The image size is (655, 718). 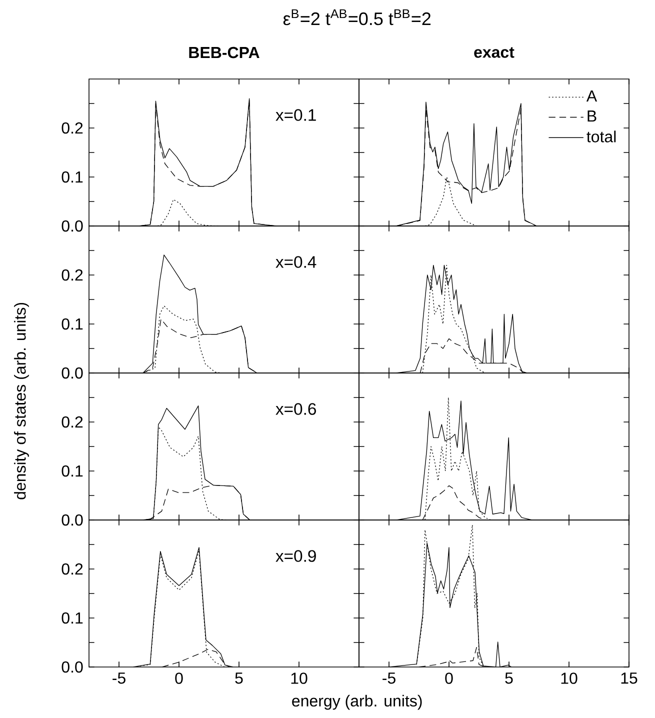 I want to click on x-tick-label: 15, so click(x=629, y=678).